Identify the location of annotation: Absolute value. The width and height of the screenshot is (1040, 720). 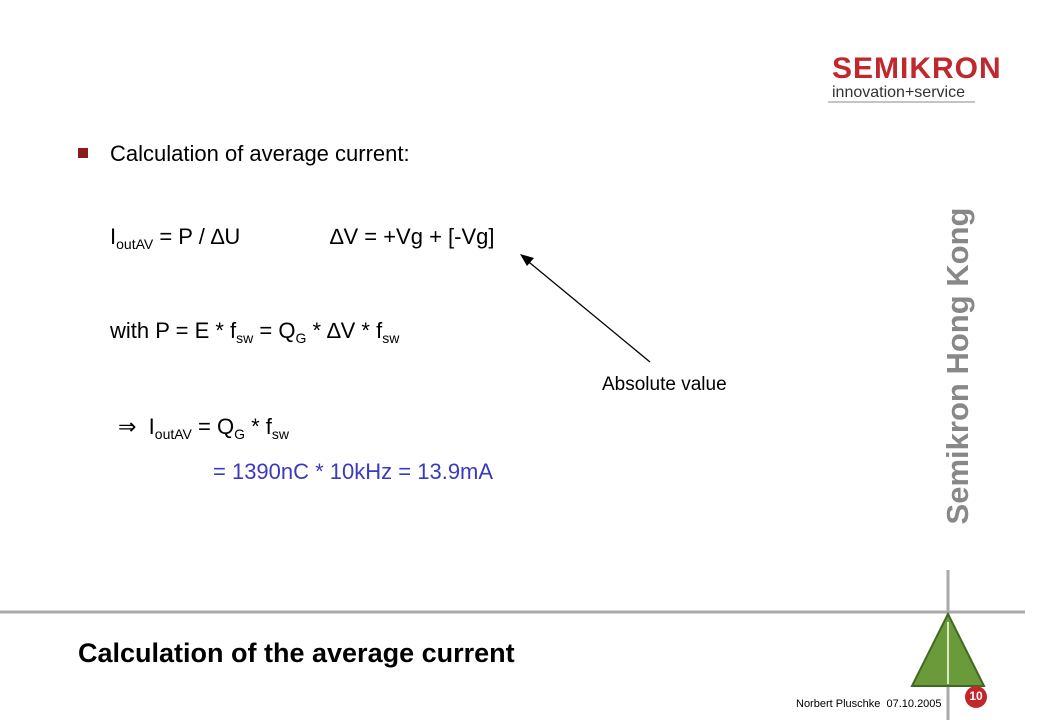
(664, 384).